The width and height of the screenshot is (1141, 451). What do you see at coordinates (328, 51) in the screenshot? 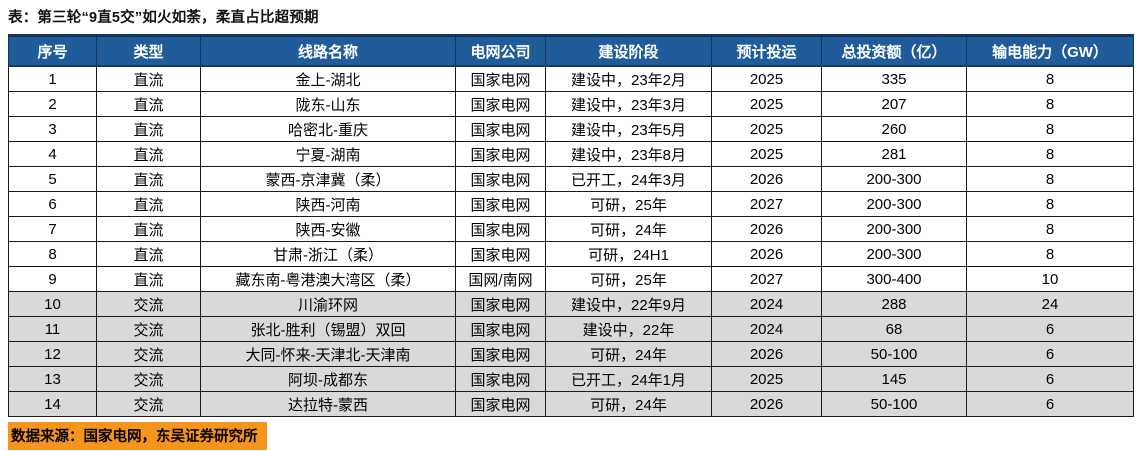
I see `column-header-2: 线路名称` at bounding box center [328, 51].